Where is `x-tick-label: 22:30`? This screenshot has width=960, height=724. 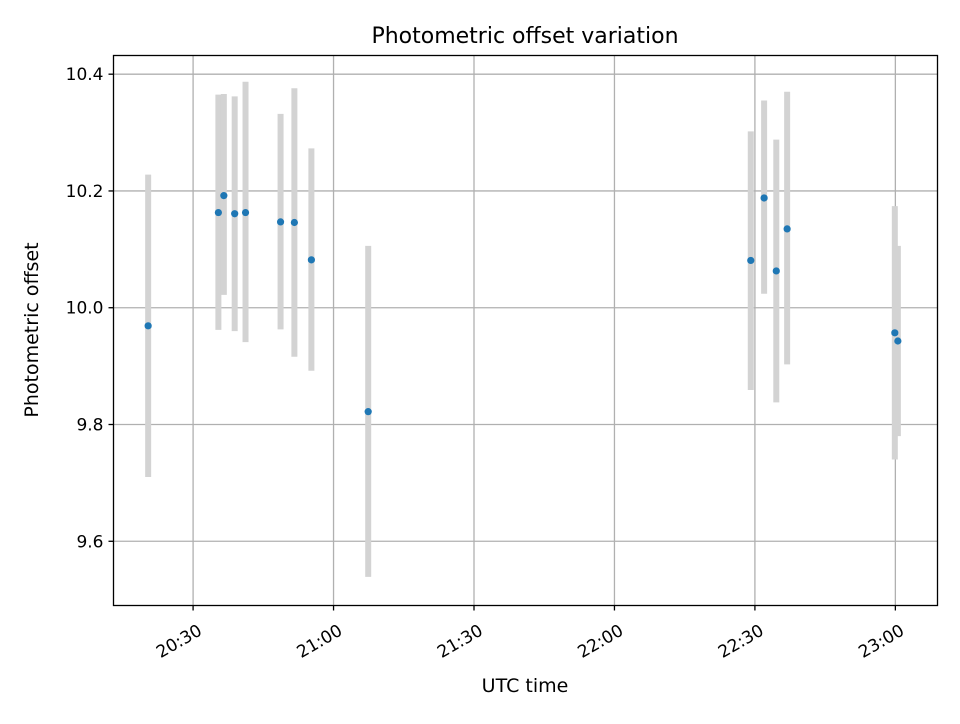 x-tick-label: 22:30 is located at coordinates (741, 642).